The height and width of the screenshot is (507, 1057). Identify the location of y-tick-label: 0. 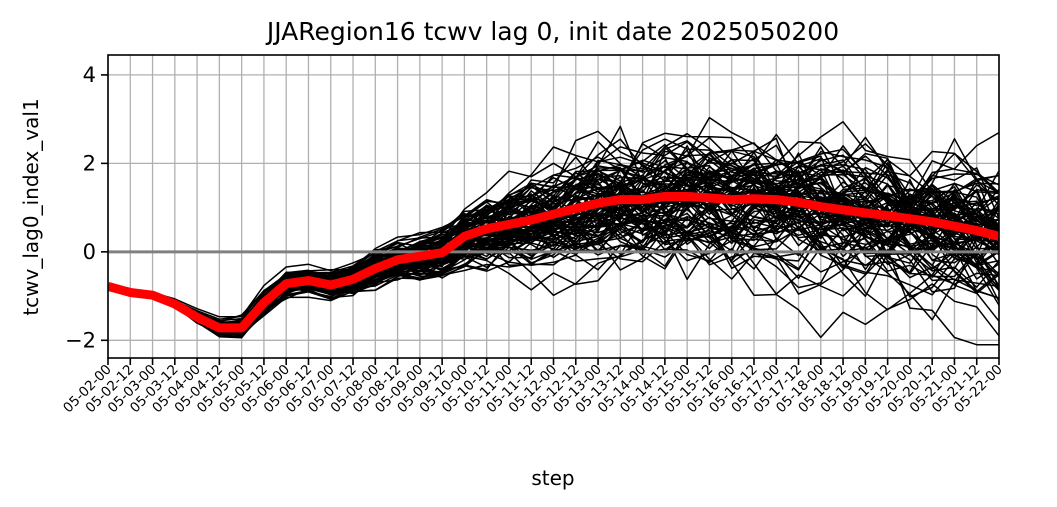
(89, 252).